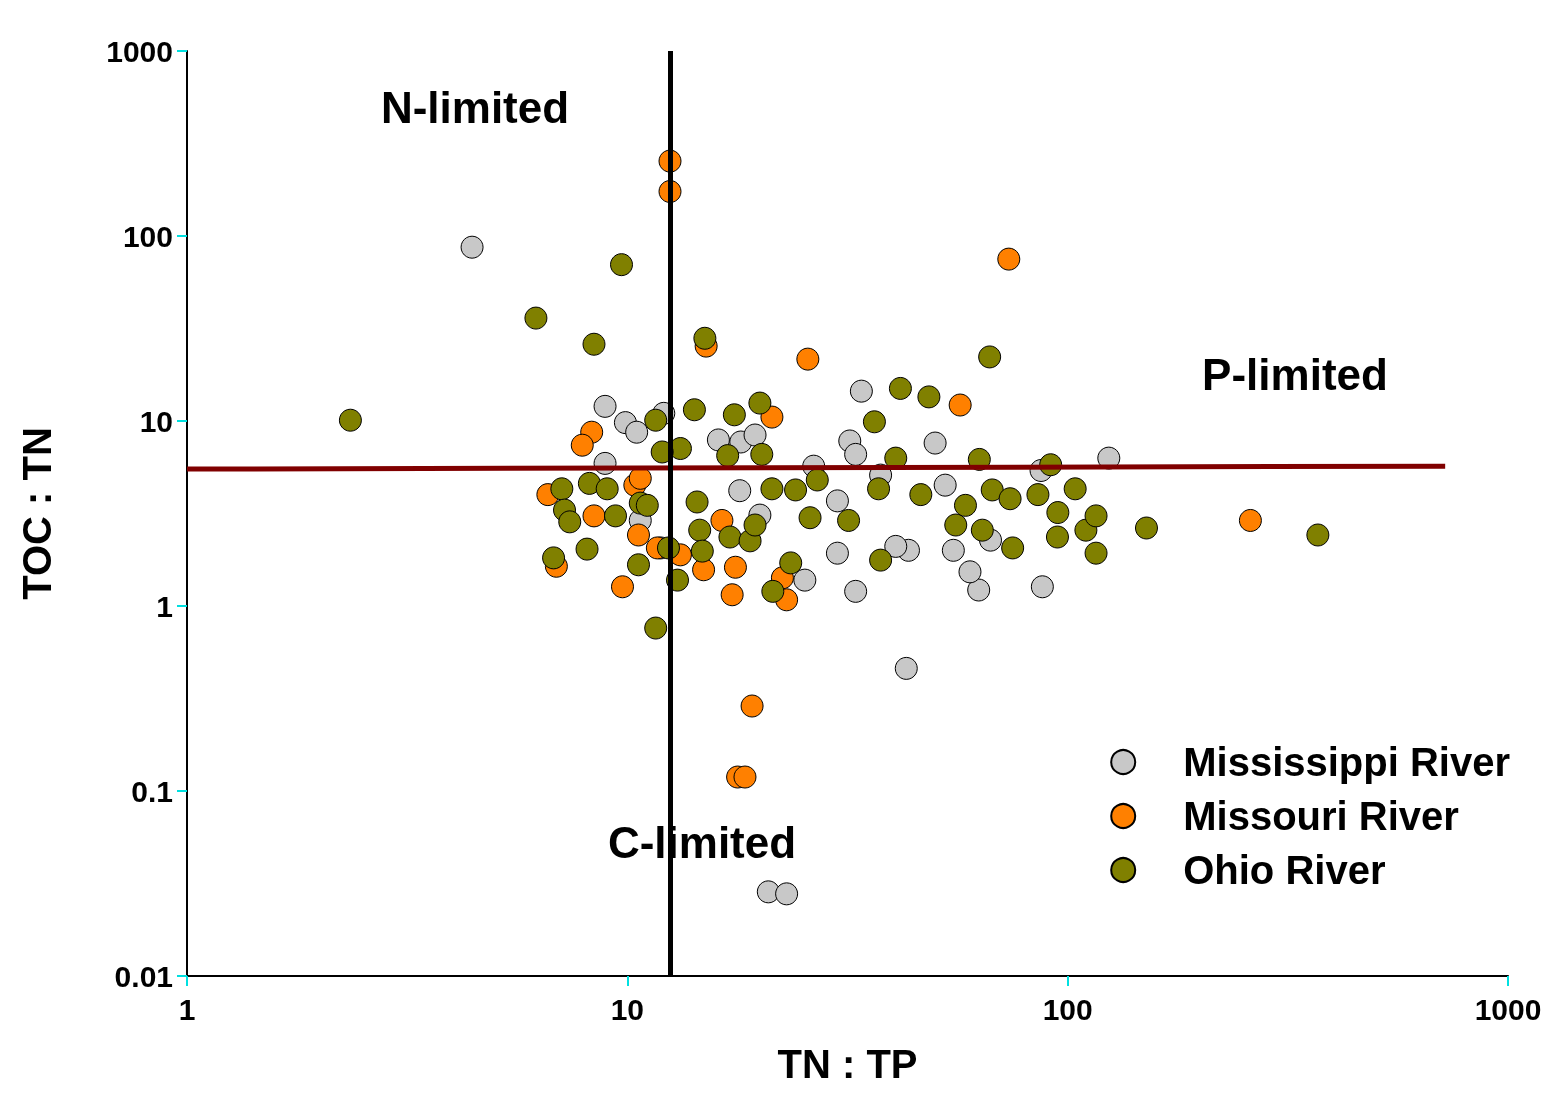 This screenshot has width=1555, height=1110. What do you see at coordinates (37, 513) in the screenshot?
I see `y-axis-title: TOC : TN` at bounding box center [37, 513].